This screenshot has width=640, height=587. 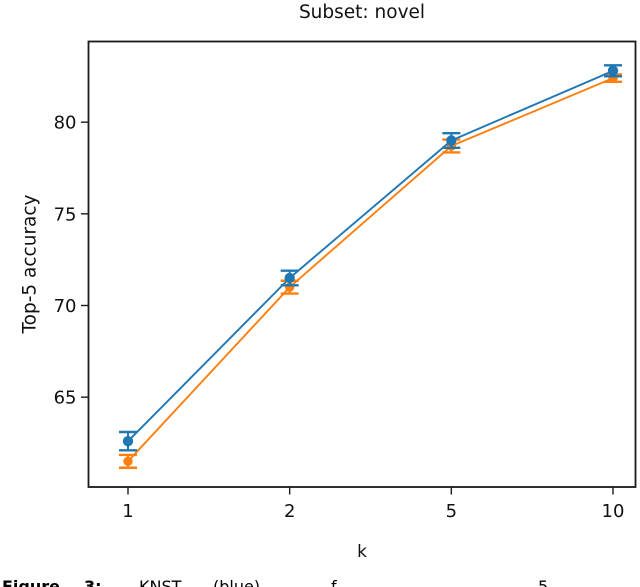 What do you see at coordinates (160, 582) in the screenshot?
I see `caption-fragment: KNST` at bounding box center [160, 582].